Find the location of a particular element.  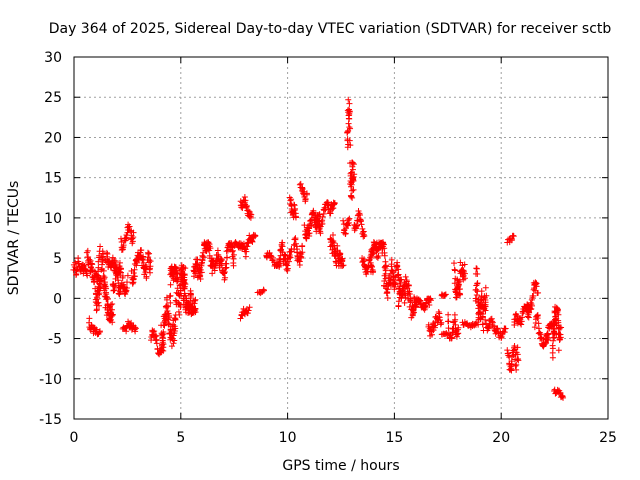

x-tick-label: 15 is located at coordinates (394, 438).